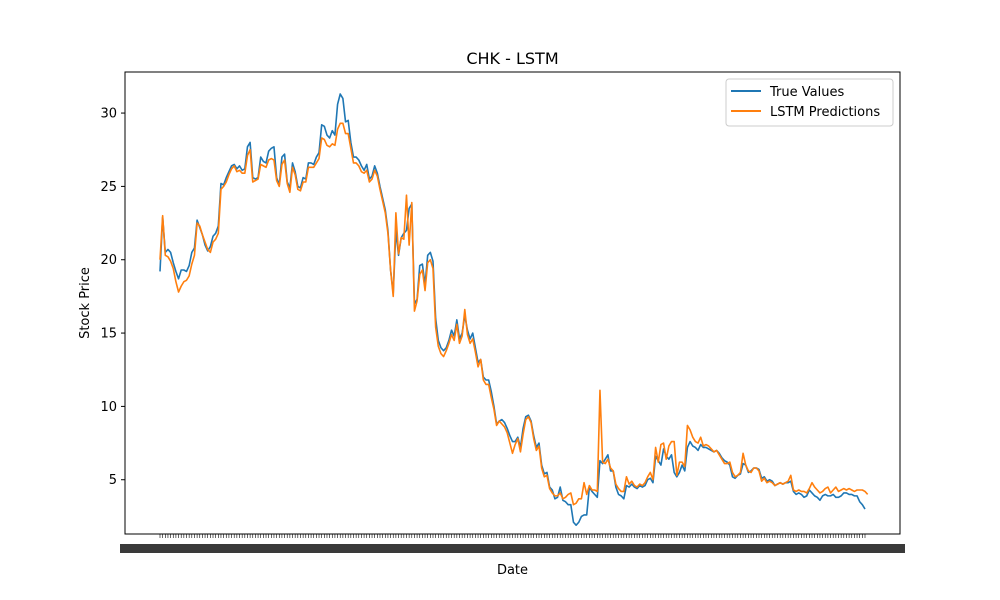 The width and height of the screenshot is (1000, 600). What do you see at coordinates (512, 58) in the screenshot?
I see `chart-title: CHK - LSTM` at bounding box center [512, 58].